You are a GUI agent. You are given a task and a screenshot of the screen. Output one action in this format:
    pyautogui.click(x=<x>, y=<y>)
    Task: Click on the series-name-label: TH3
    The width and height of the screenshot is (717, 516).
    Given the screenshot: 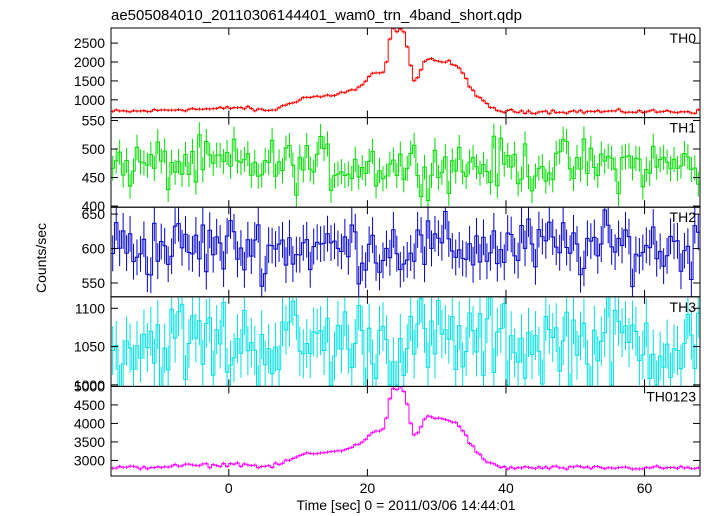 What is the action you would take?
    pyautogui.click(x=683, y=307)
    